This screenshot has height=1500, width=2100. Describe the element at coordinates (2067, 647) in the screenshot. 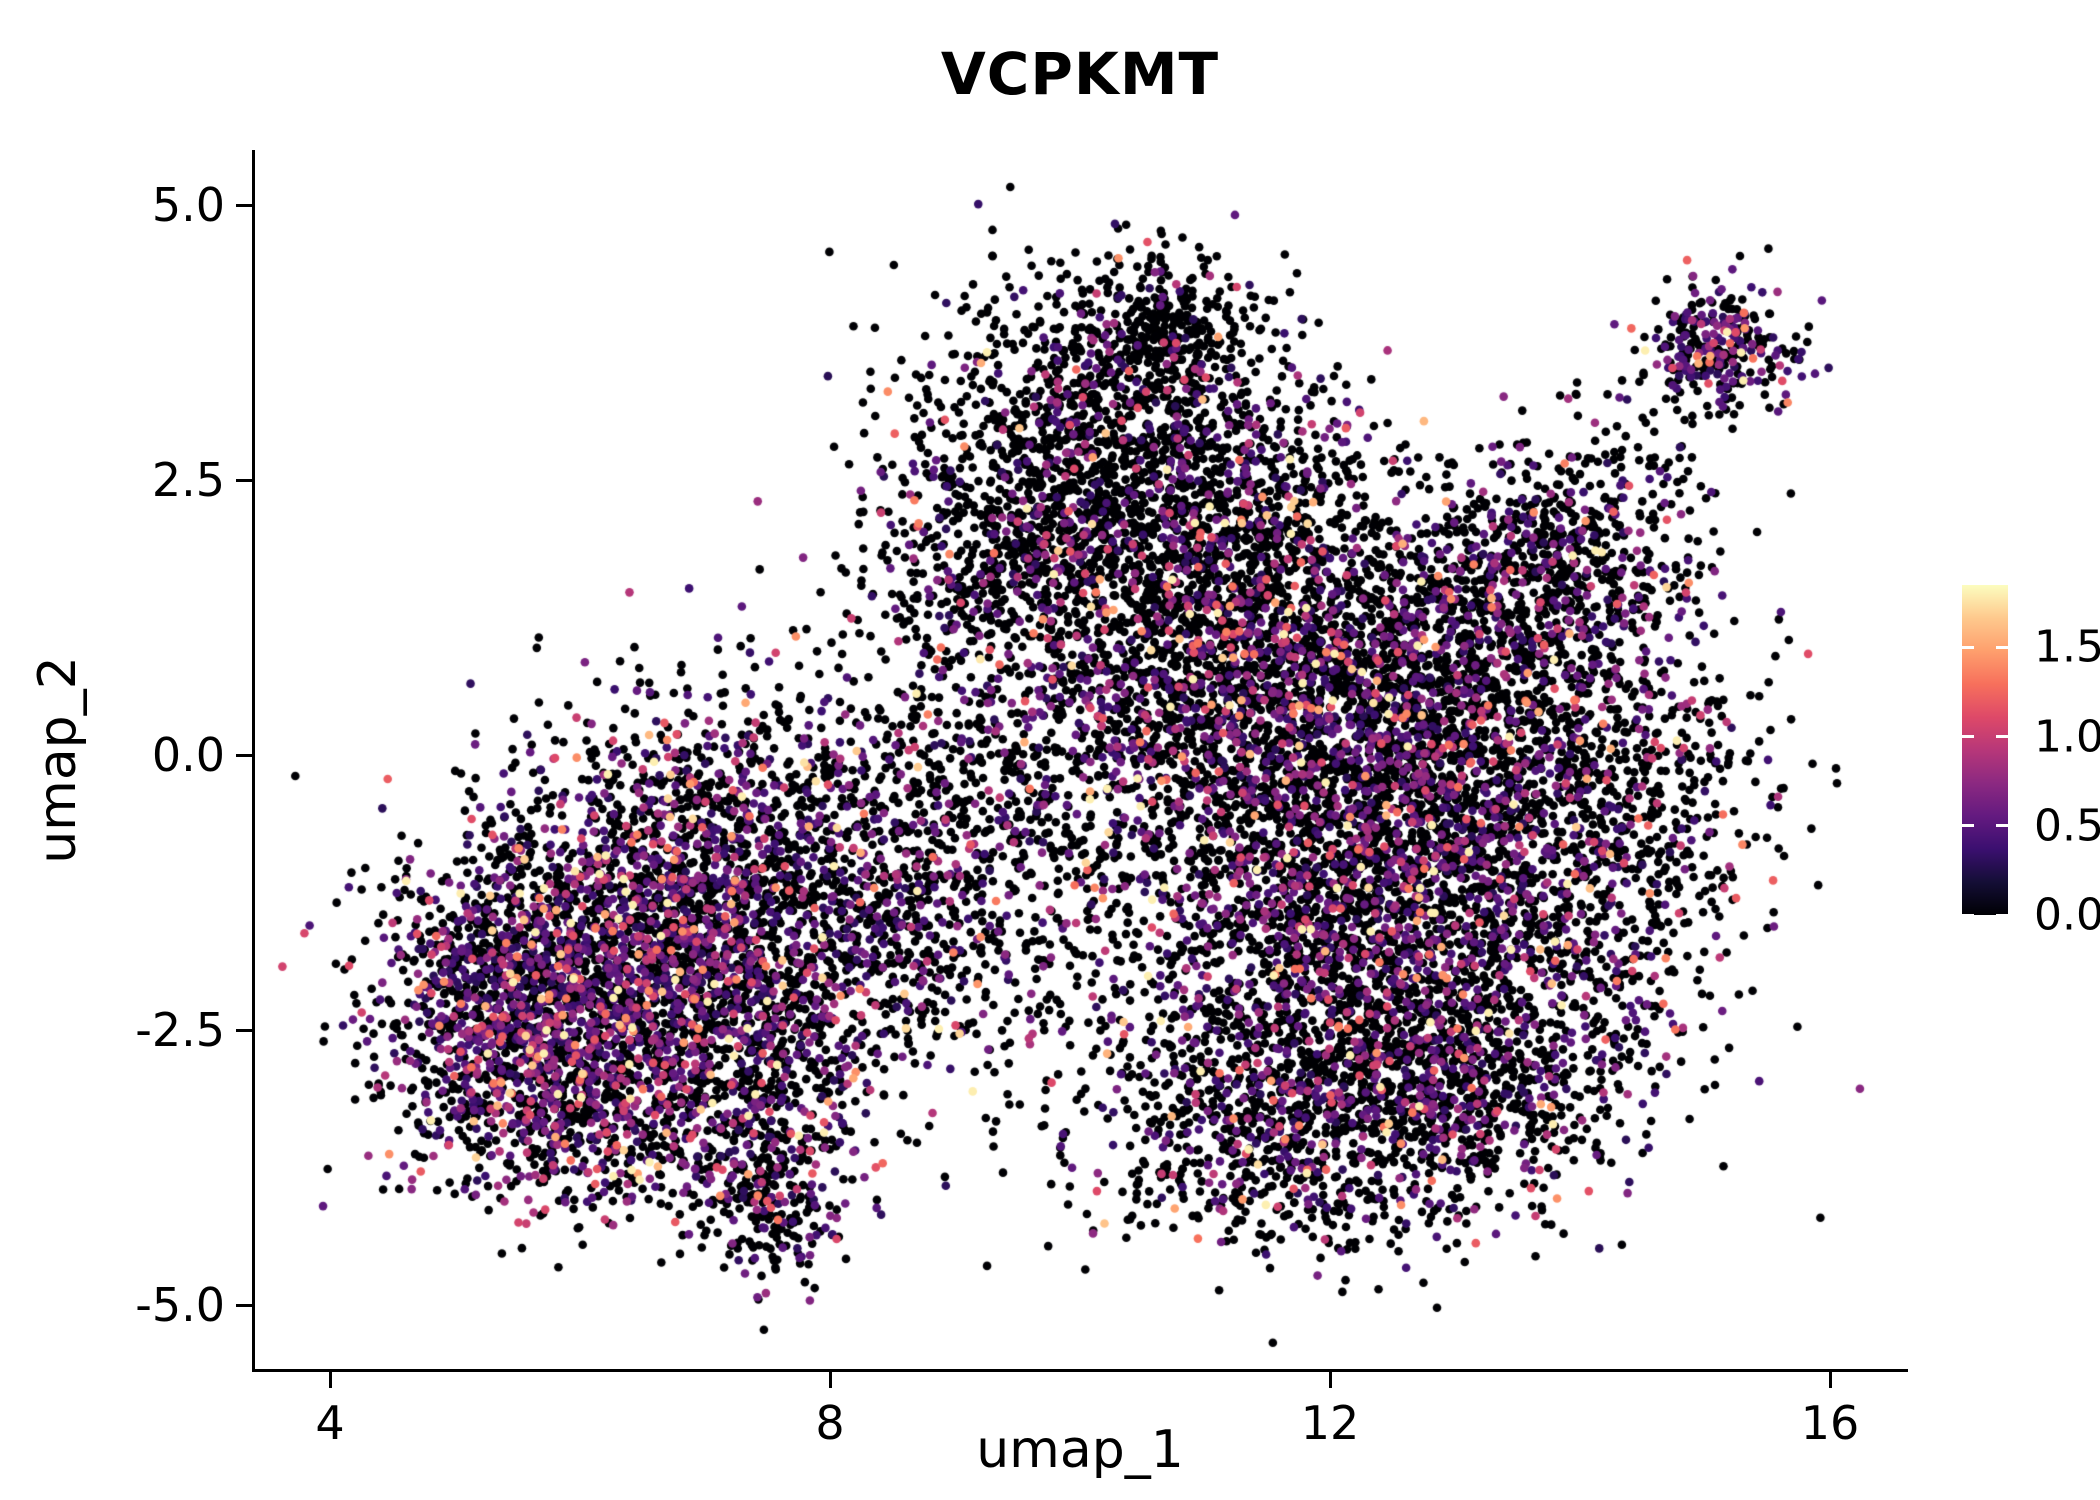

I see `colorbar-tick-label: 1.5` at that location.